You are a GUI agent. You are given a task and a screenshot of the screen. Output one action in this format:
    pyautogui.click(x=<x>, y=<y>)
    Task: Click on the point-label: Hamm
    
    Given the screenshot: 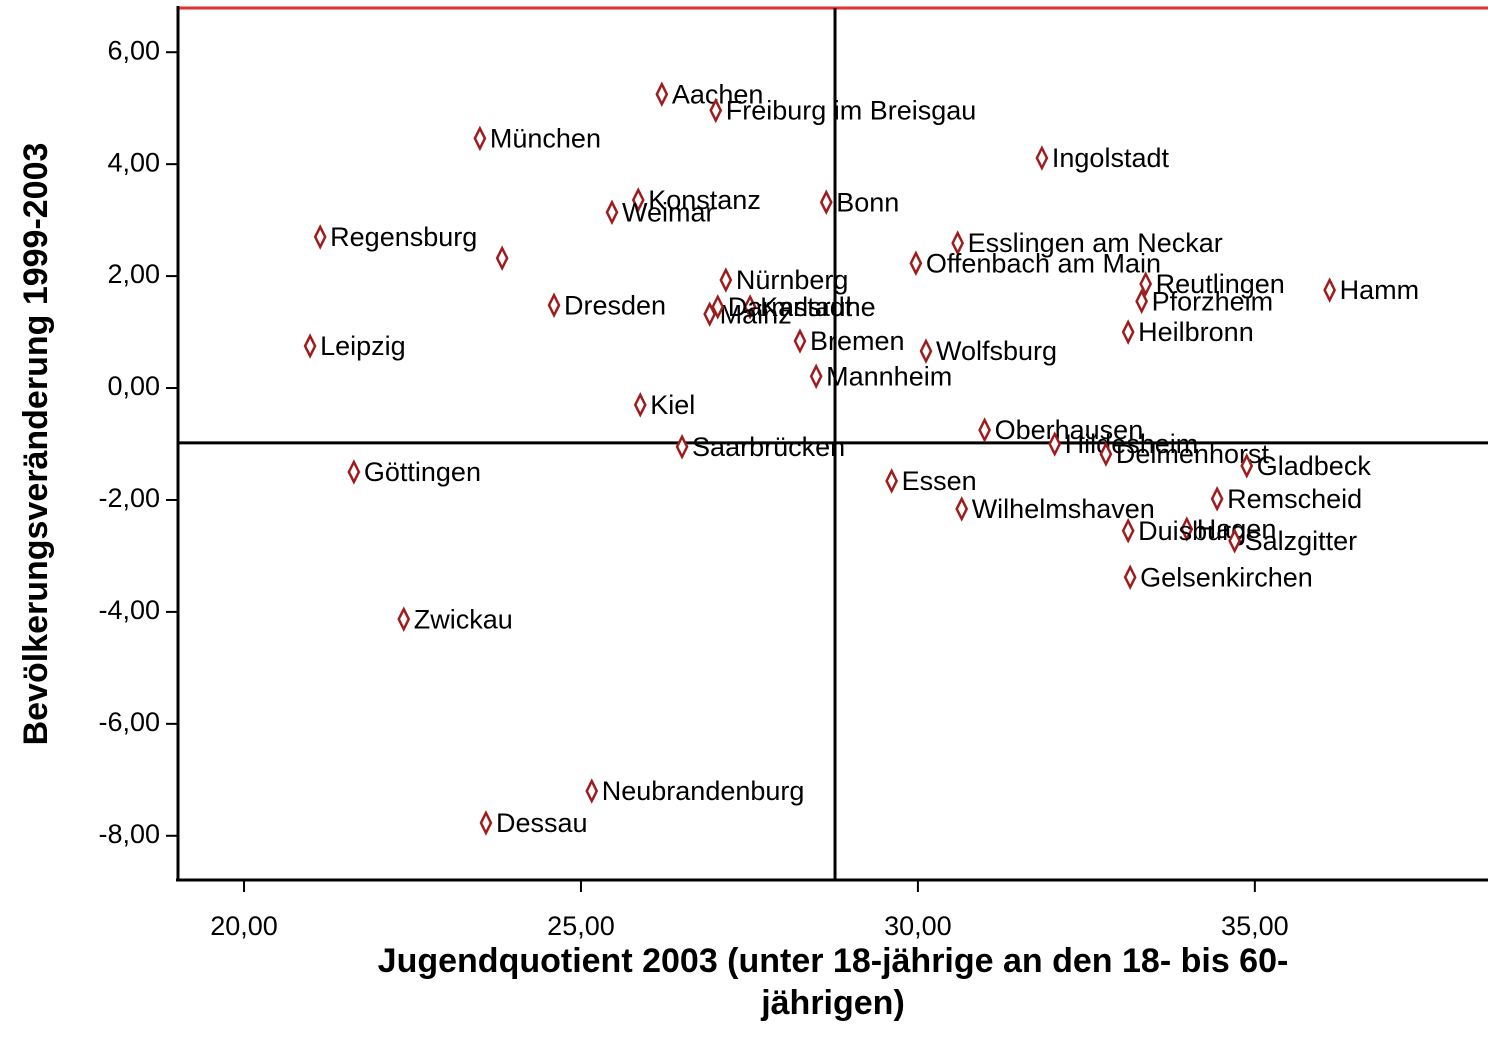 What is the action you would take?
    pyautogui.click(x=1380, y=290)
    